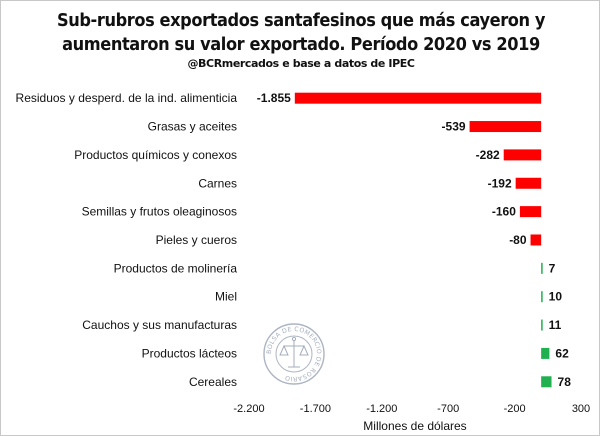 This screenshot has width=600, height=436. What do you see at coordinates (581, 409) in the screenshot?
I see `x-tick-label-5: 300` at bounding box center [581, 409].